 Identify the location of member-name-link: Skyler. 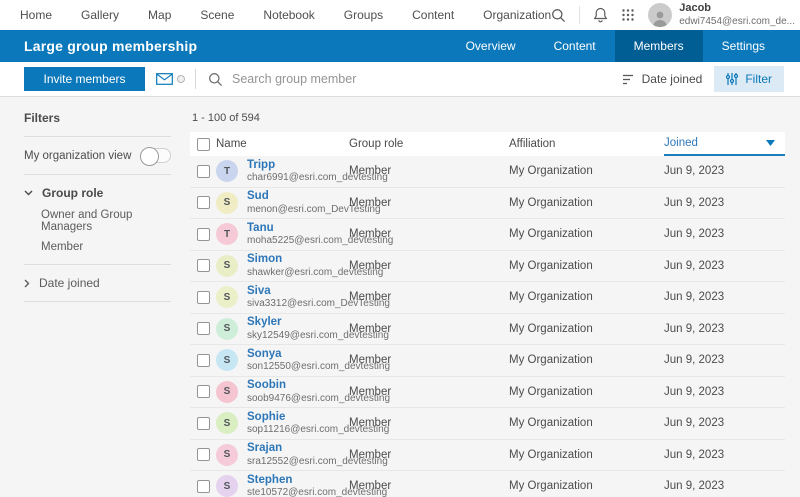
(264, 322).